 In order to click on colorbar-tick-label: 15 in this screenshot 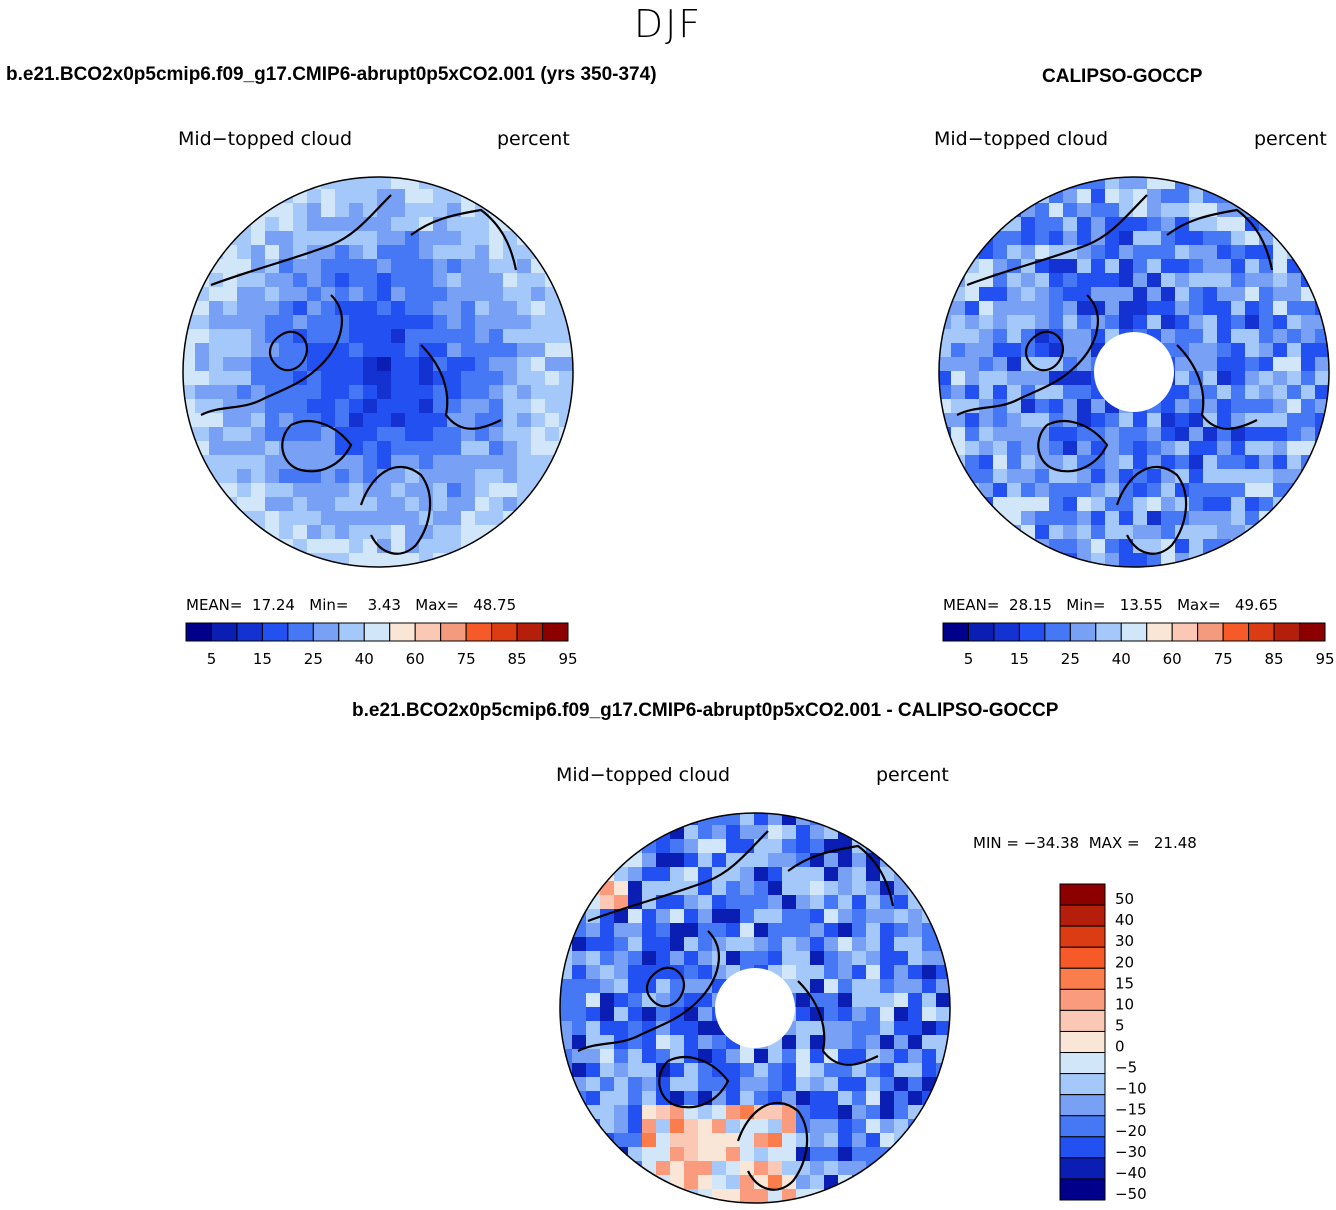, I will do `click(1019, 659)`.